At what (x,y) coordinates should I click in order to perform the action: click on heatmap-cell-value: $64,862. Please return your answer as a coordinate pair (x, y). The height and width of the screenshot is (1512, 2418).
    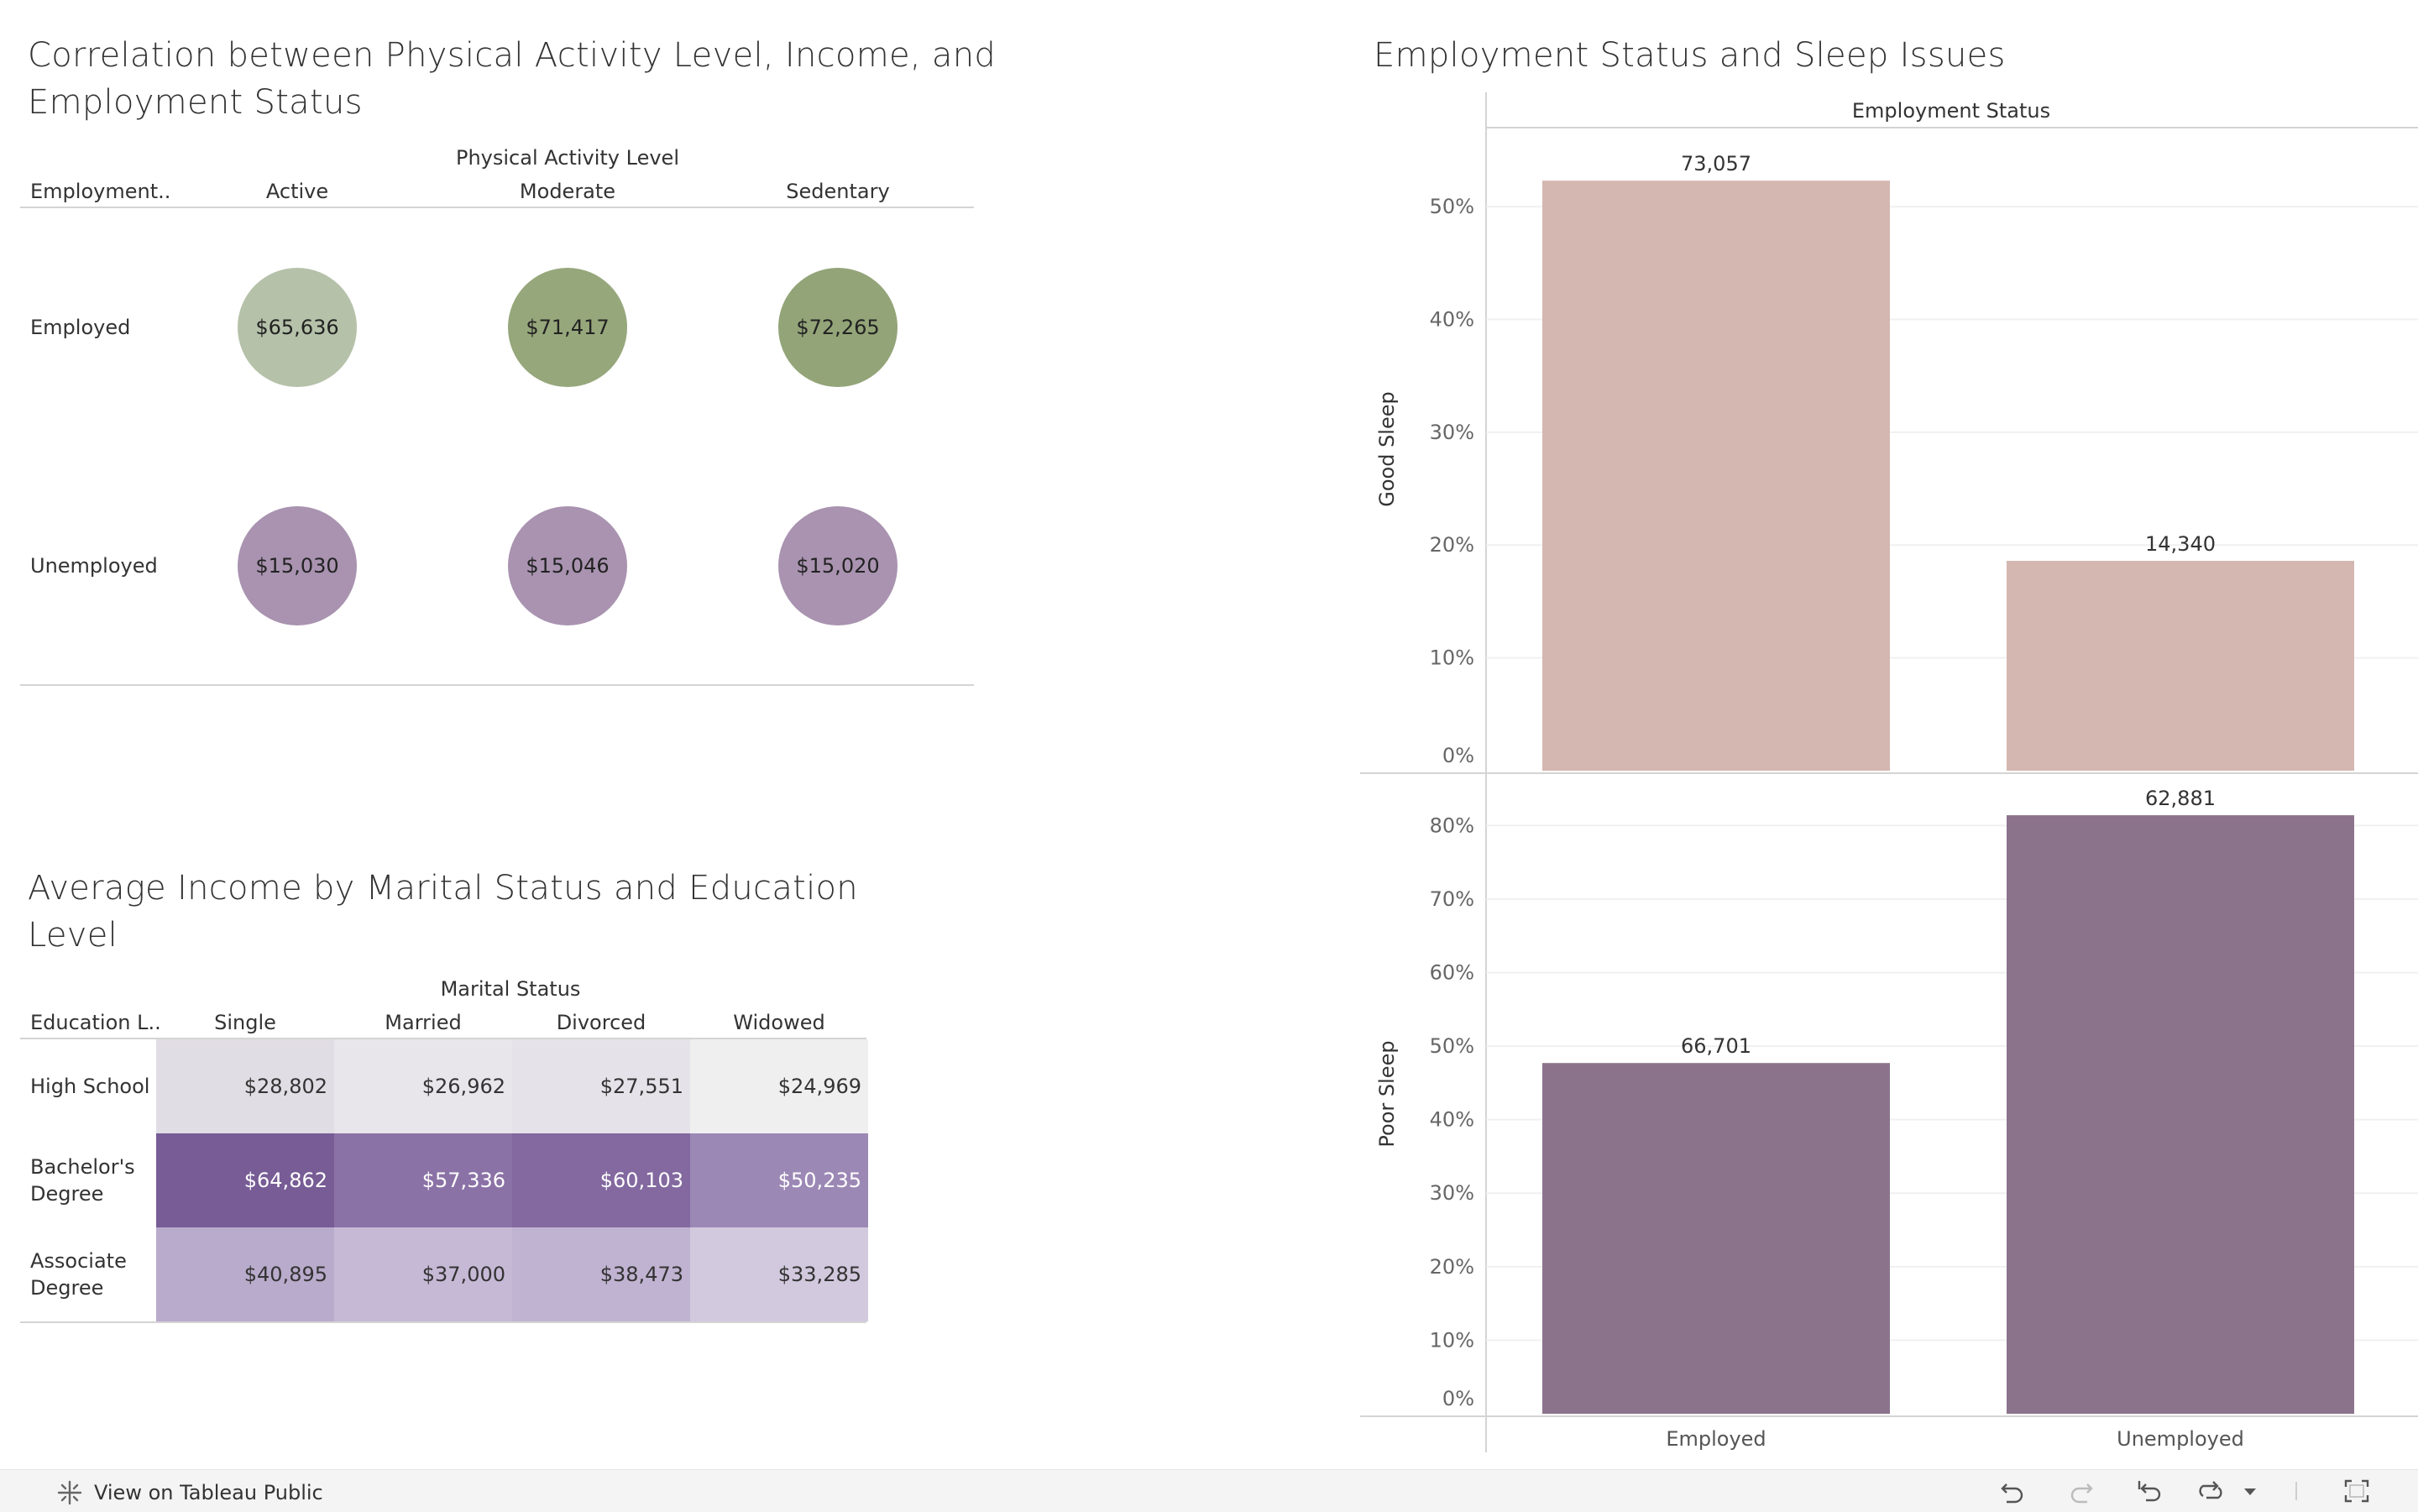
    Looking at the image, I should click on (285, 1180).